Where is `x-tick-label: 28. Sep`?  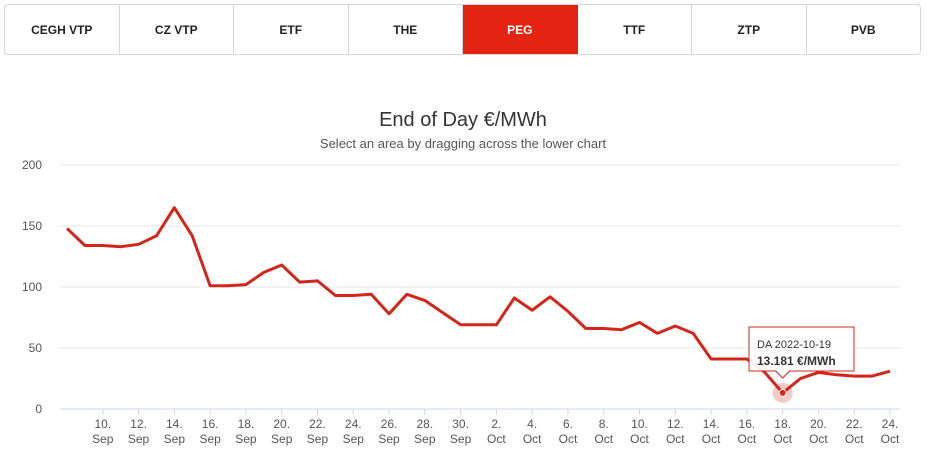 x-tick-label: 28. Sep is located at coordinates (425, 431).